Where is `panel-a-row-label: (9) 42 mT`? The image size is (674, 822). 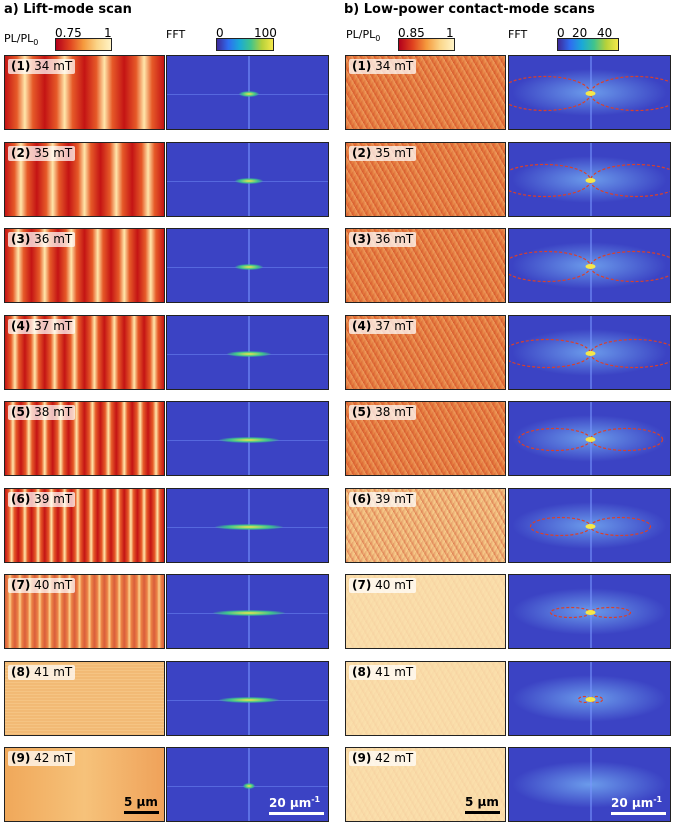 panel-a-row-label: (9) 42 mT is located at coordinates (42, 758).